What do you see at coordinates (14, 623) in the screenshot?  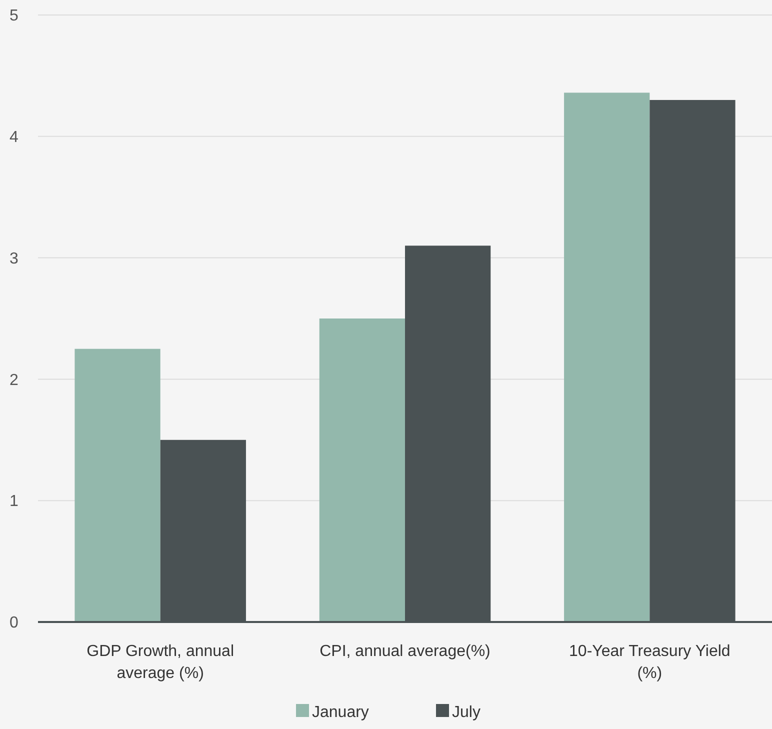 I see `y-tick-label: 0` at bounding box center [14, 623].